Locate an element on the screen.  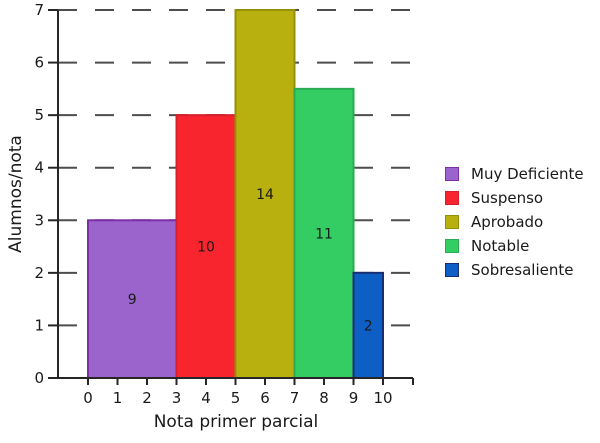
x-tick-label-4: 4 is located at coordinates (206, 398).